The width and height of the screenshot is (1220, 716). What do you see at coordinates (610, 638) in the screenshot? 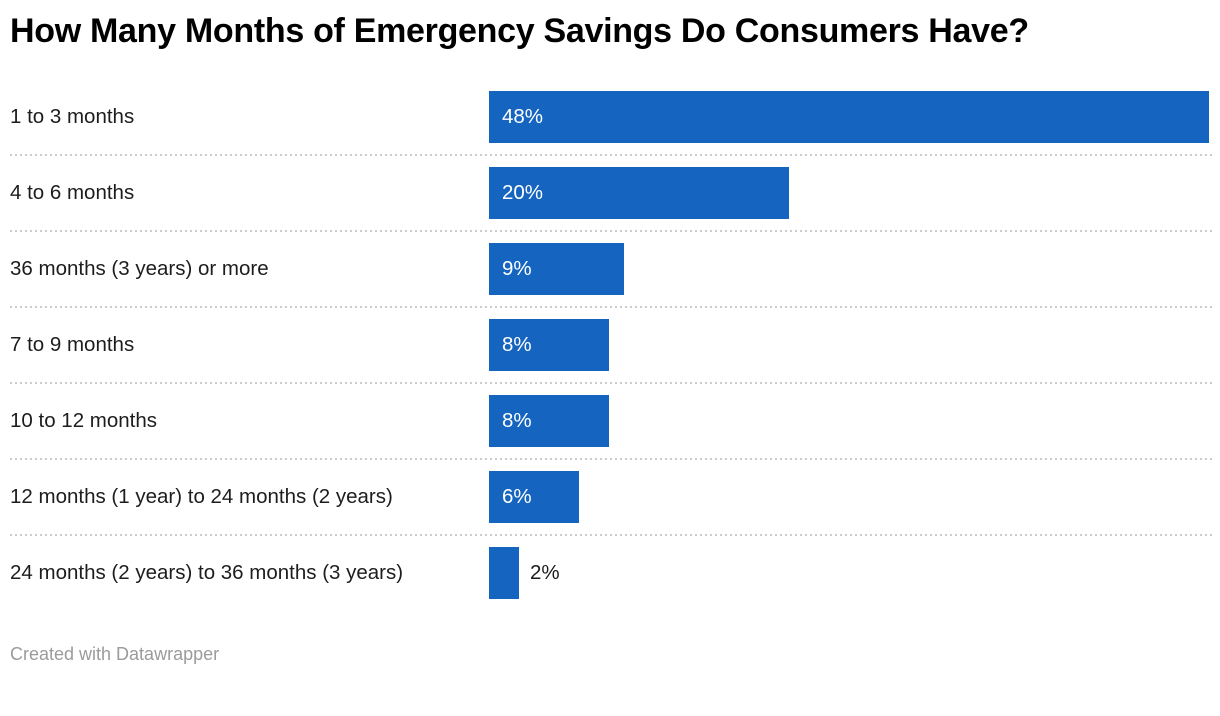
I see `chart-footer: Created with Datawrapper` at bounding box center [610, 638].